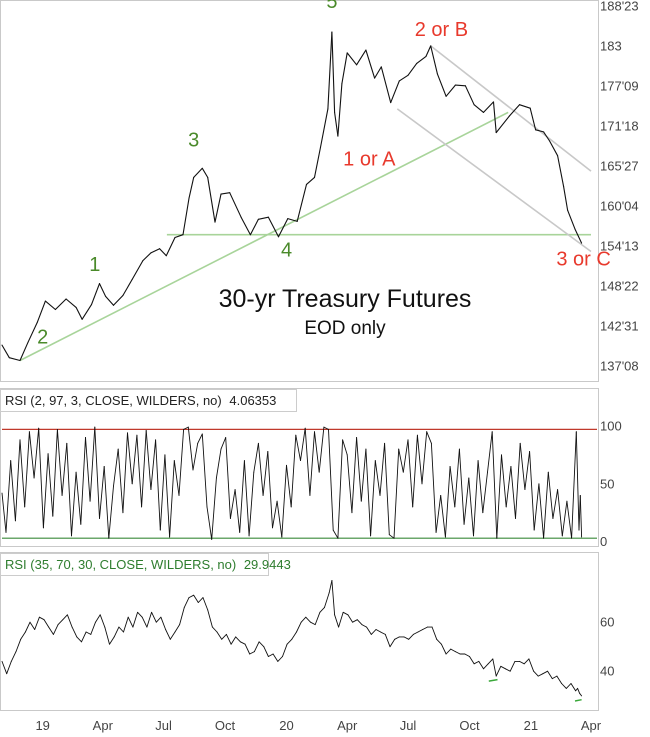  I want to click on rsi35-title-box, so click(134, 564).